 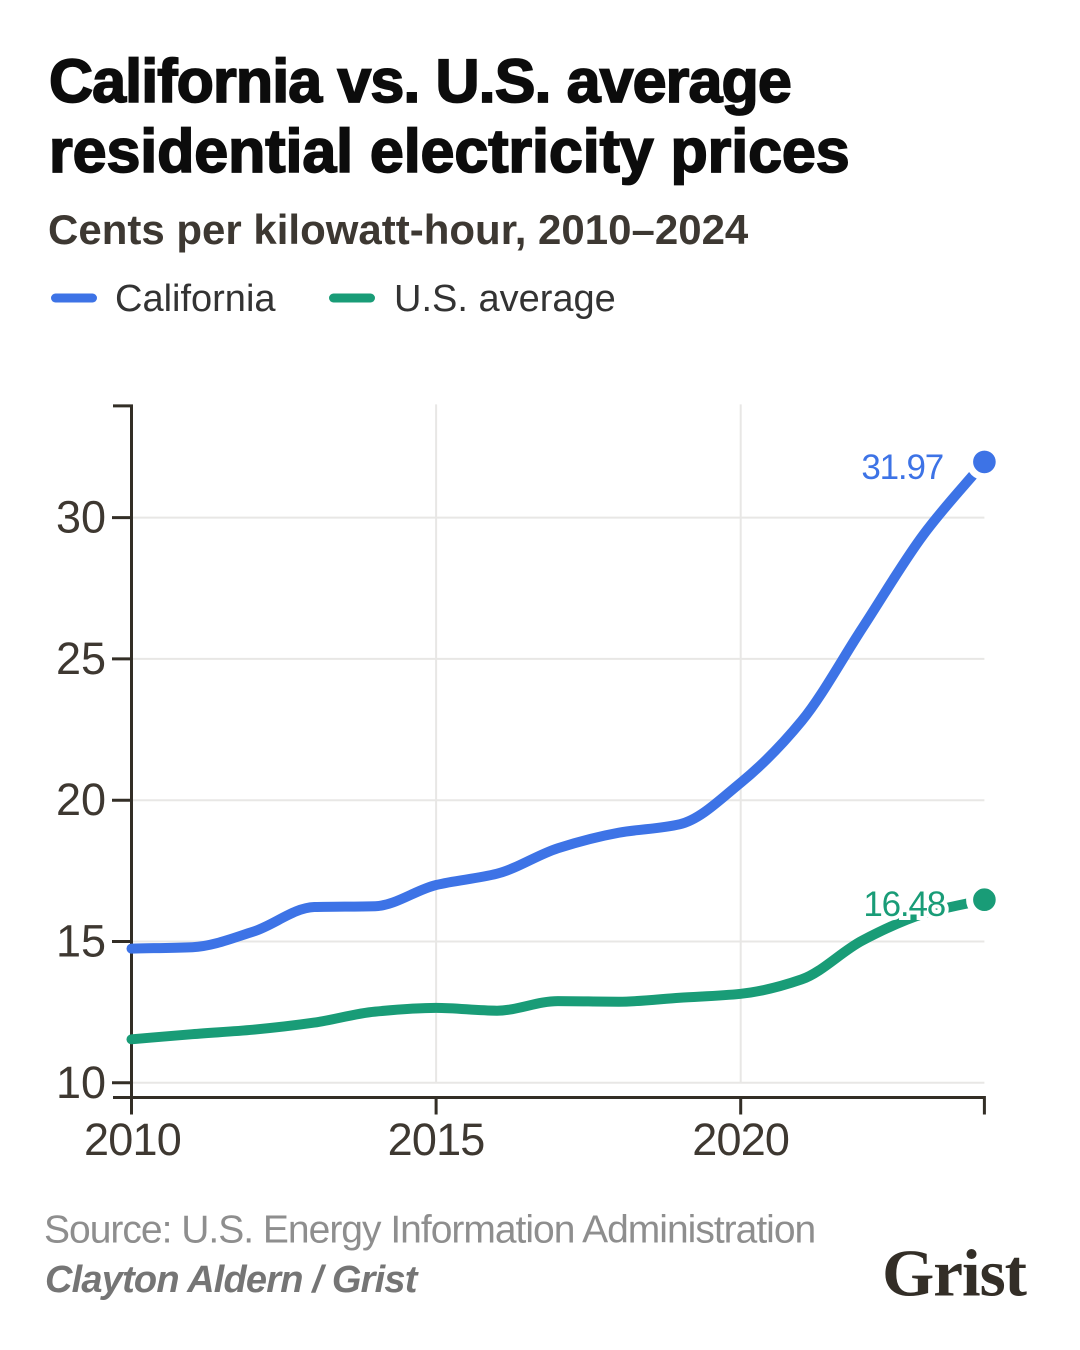 I want to click on svg-text: residential electricity prices, so click(x=449, y=151).